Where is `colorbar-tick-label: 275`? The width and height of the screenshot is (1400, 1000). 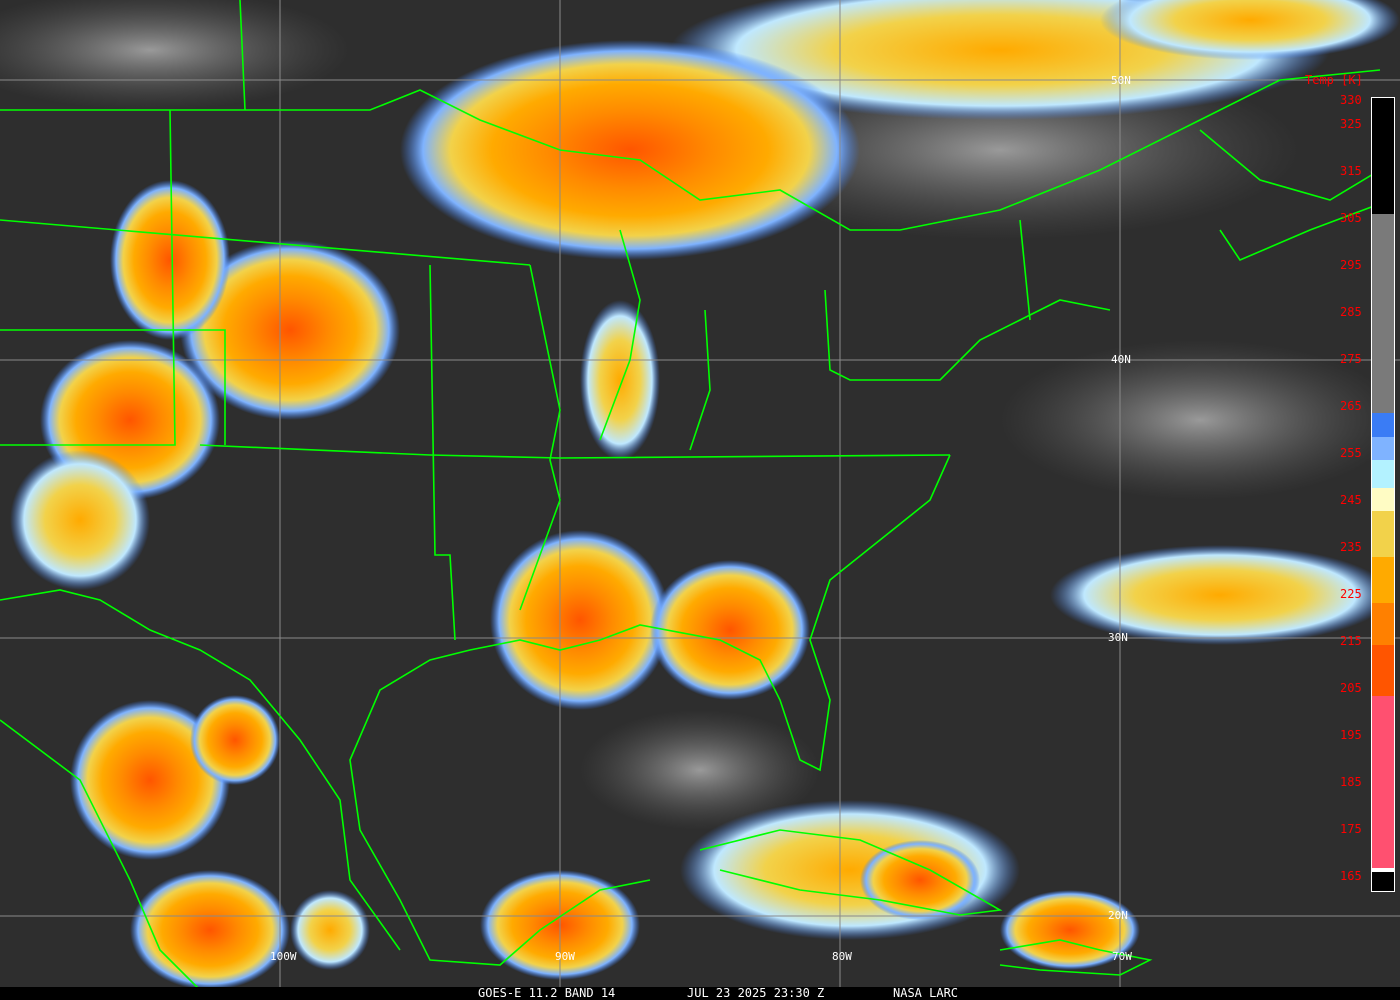 colorbar-tick-label: 275 is located at coordinates (1351, 358).